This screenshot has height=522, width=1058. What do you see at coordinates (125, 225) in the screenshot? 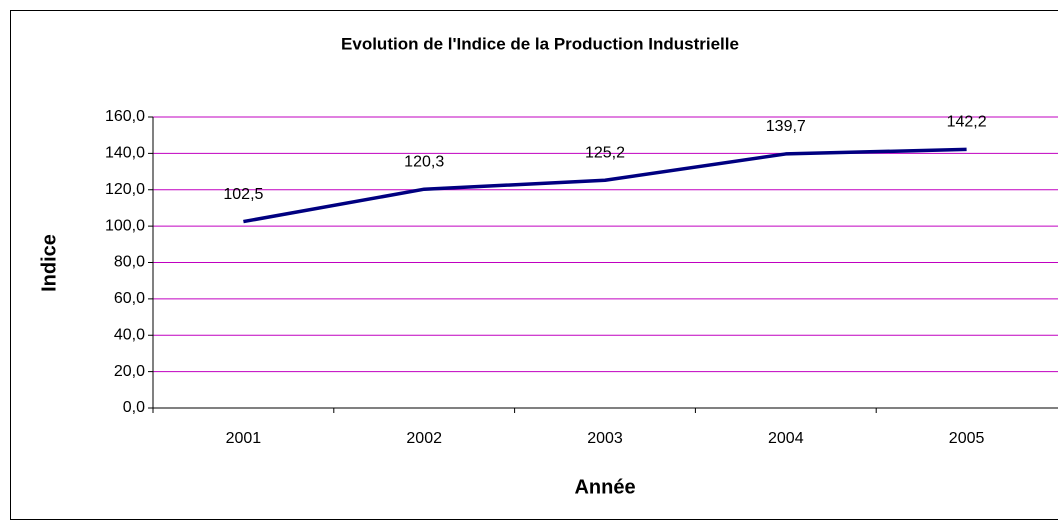
I see `y-tick-label: 100,0` at bounding box center [125, 225].